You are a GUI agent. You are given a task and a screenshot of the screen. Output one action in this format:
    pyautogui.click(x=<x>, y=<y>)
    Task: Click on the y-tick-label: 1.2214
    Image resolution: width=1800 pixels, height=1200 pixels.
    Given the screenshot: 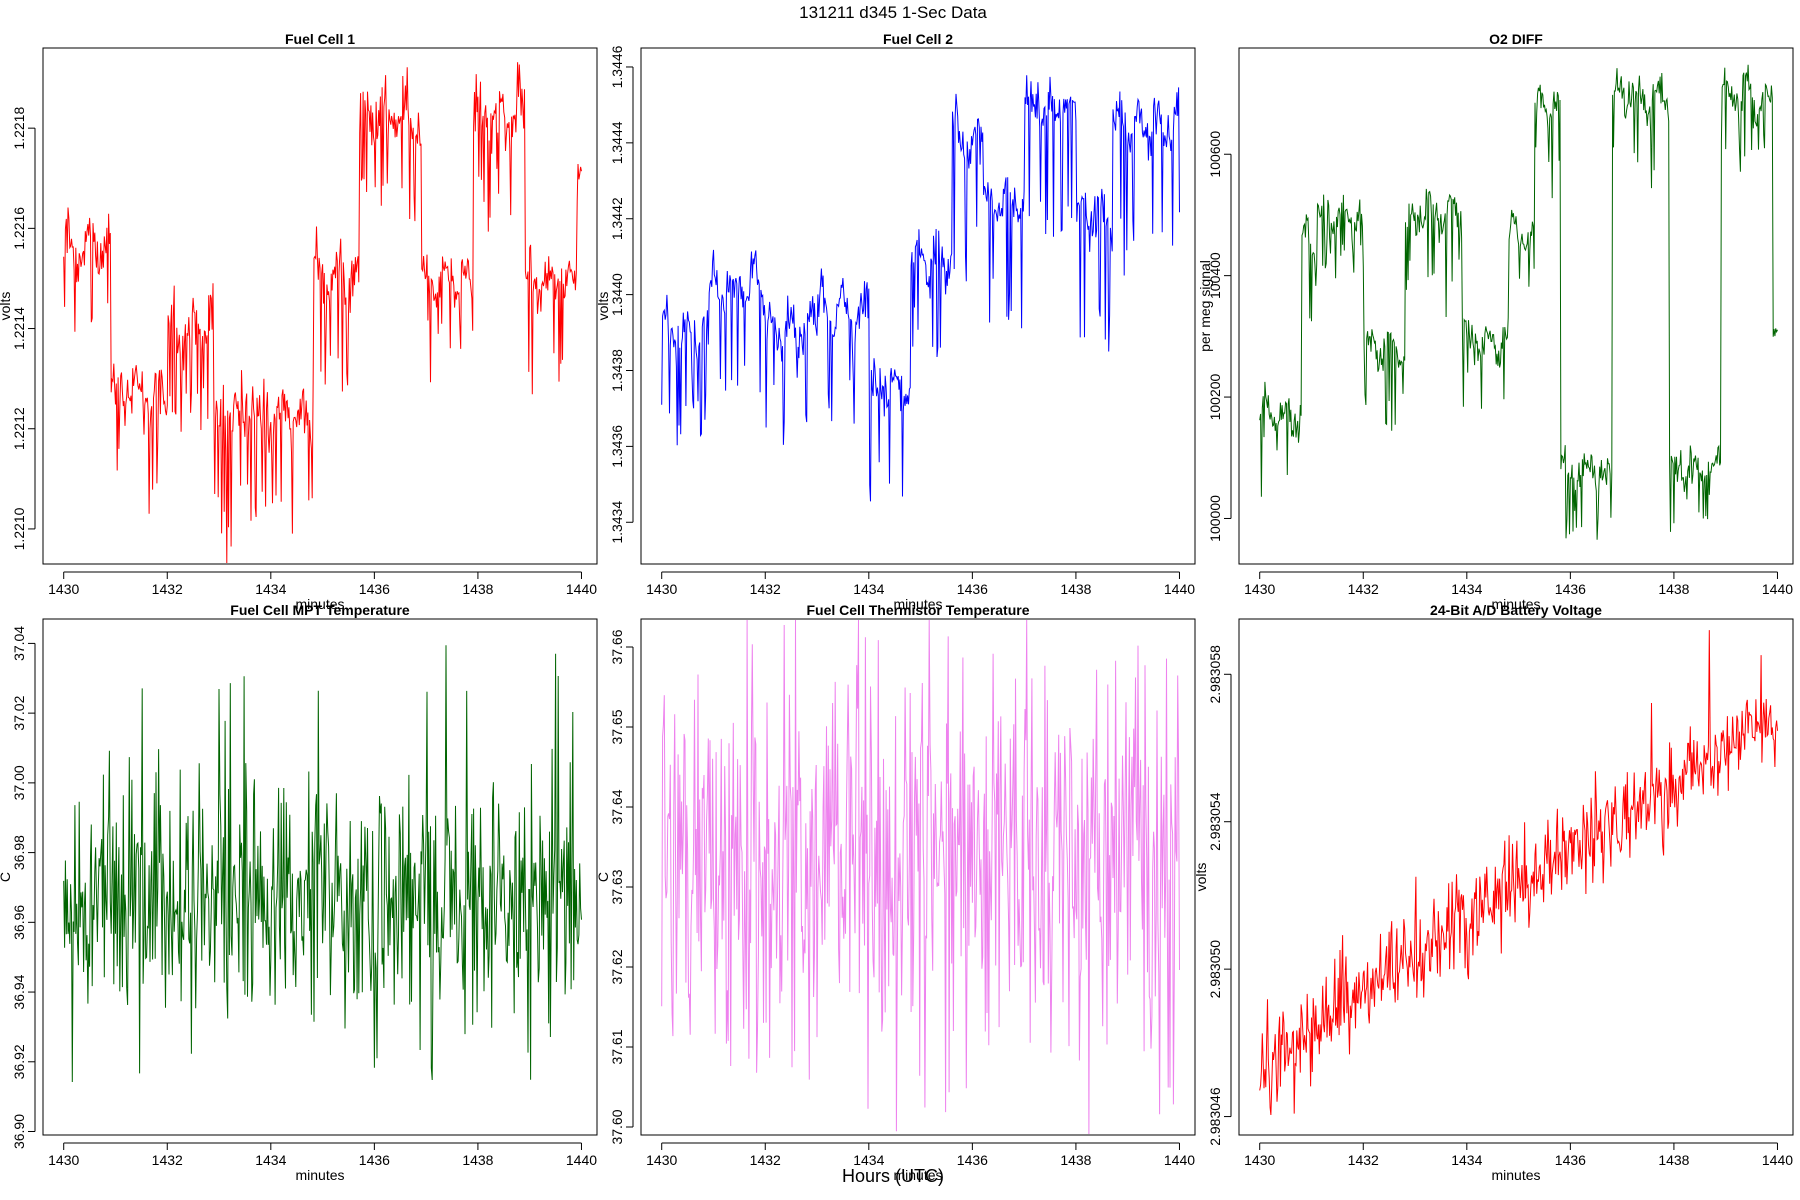 What is the action you would take?
    pyautogui.click(x=19, y=328)
    